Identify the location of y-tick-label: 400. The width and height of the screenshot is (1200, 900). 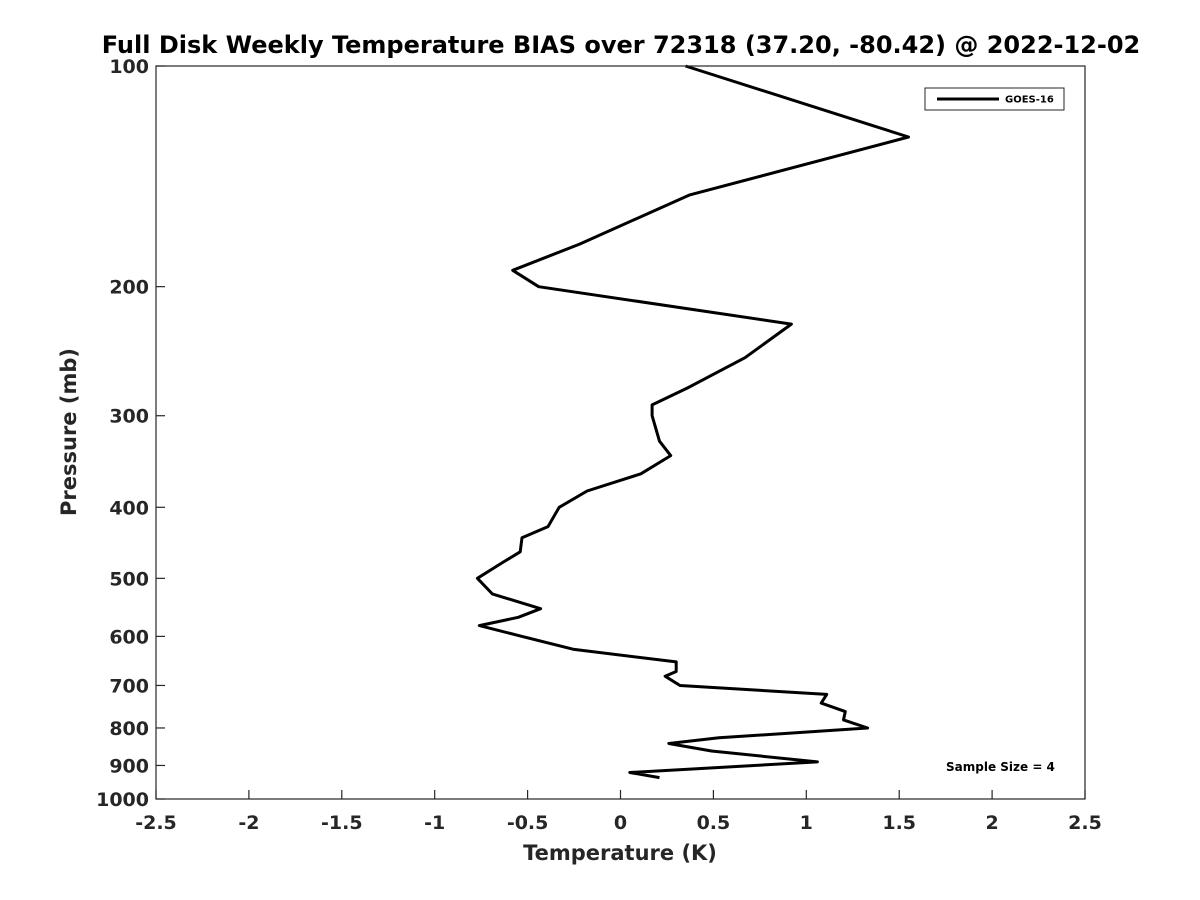
(129, 508).